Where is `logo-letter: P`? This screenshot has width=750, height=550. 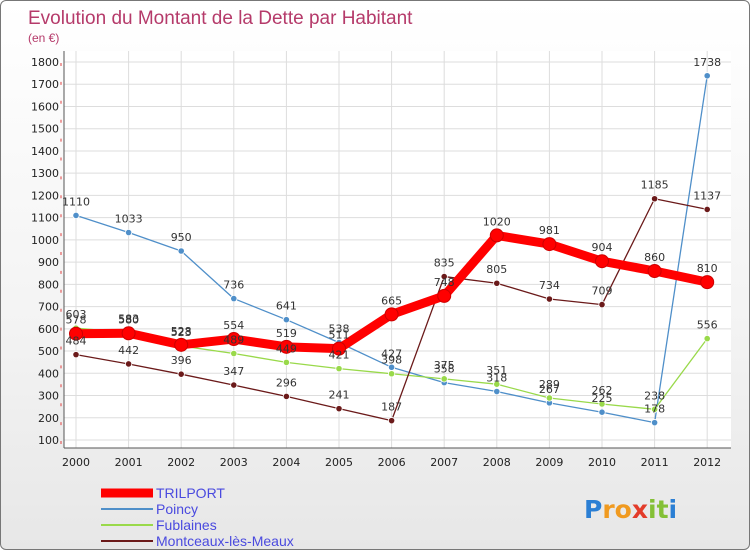
logo-letter: P is located at coordinates (593, 509).